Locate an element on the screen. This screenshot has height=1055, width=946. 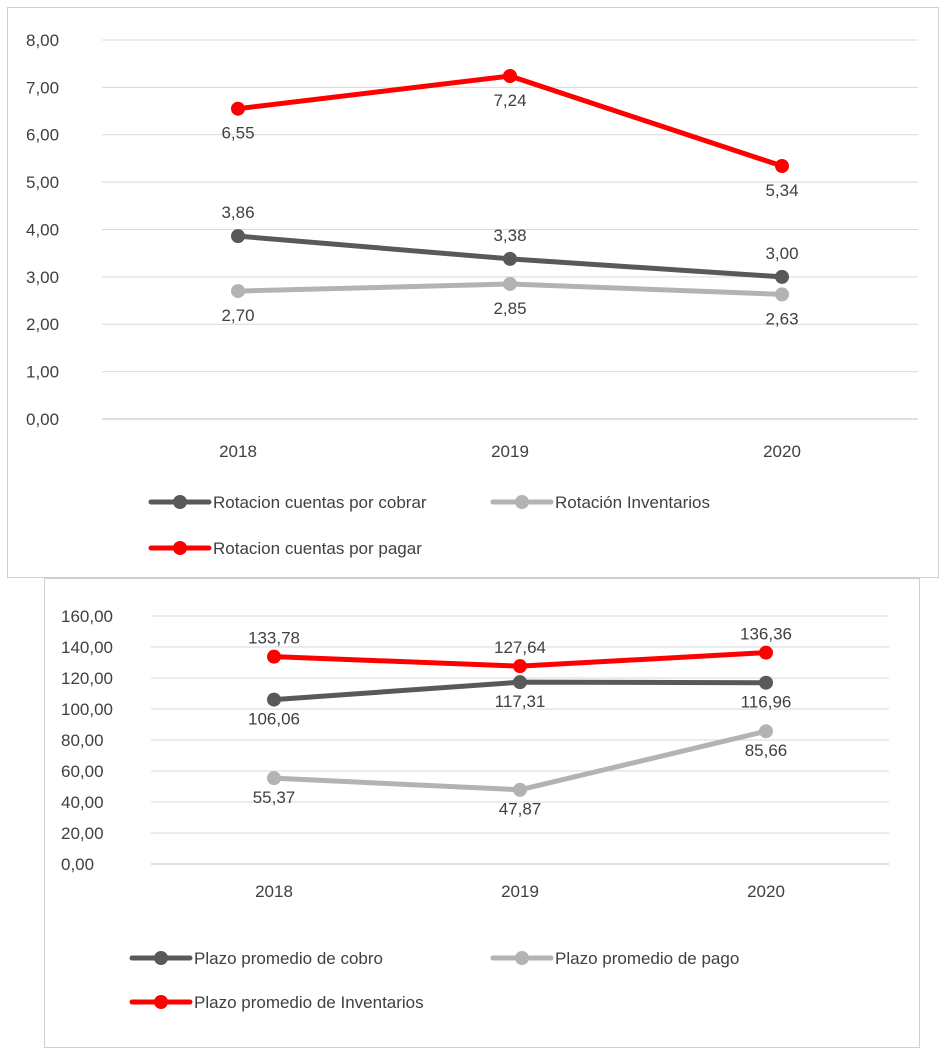
y-tick-label: 5,00 is located at coordinates (42, 182).